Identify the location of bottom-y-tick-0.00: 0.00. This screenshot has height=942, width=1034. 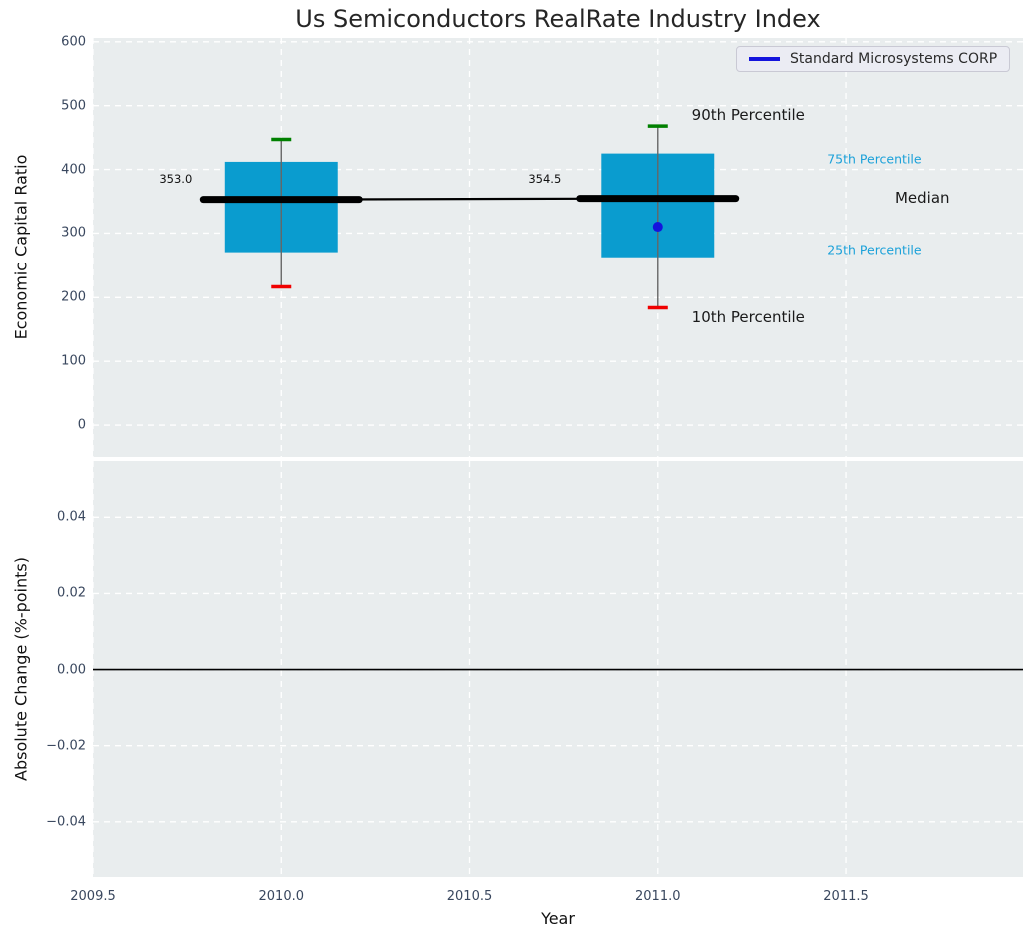
(71, 670).